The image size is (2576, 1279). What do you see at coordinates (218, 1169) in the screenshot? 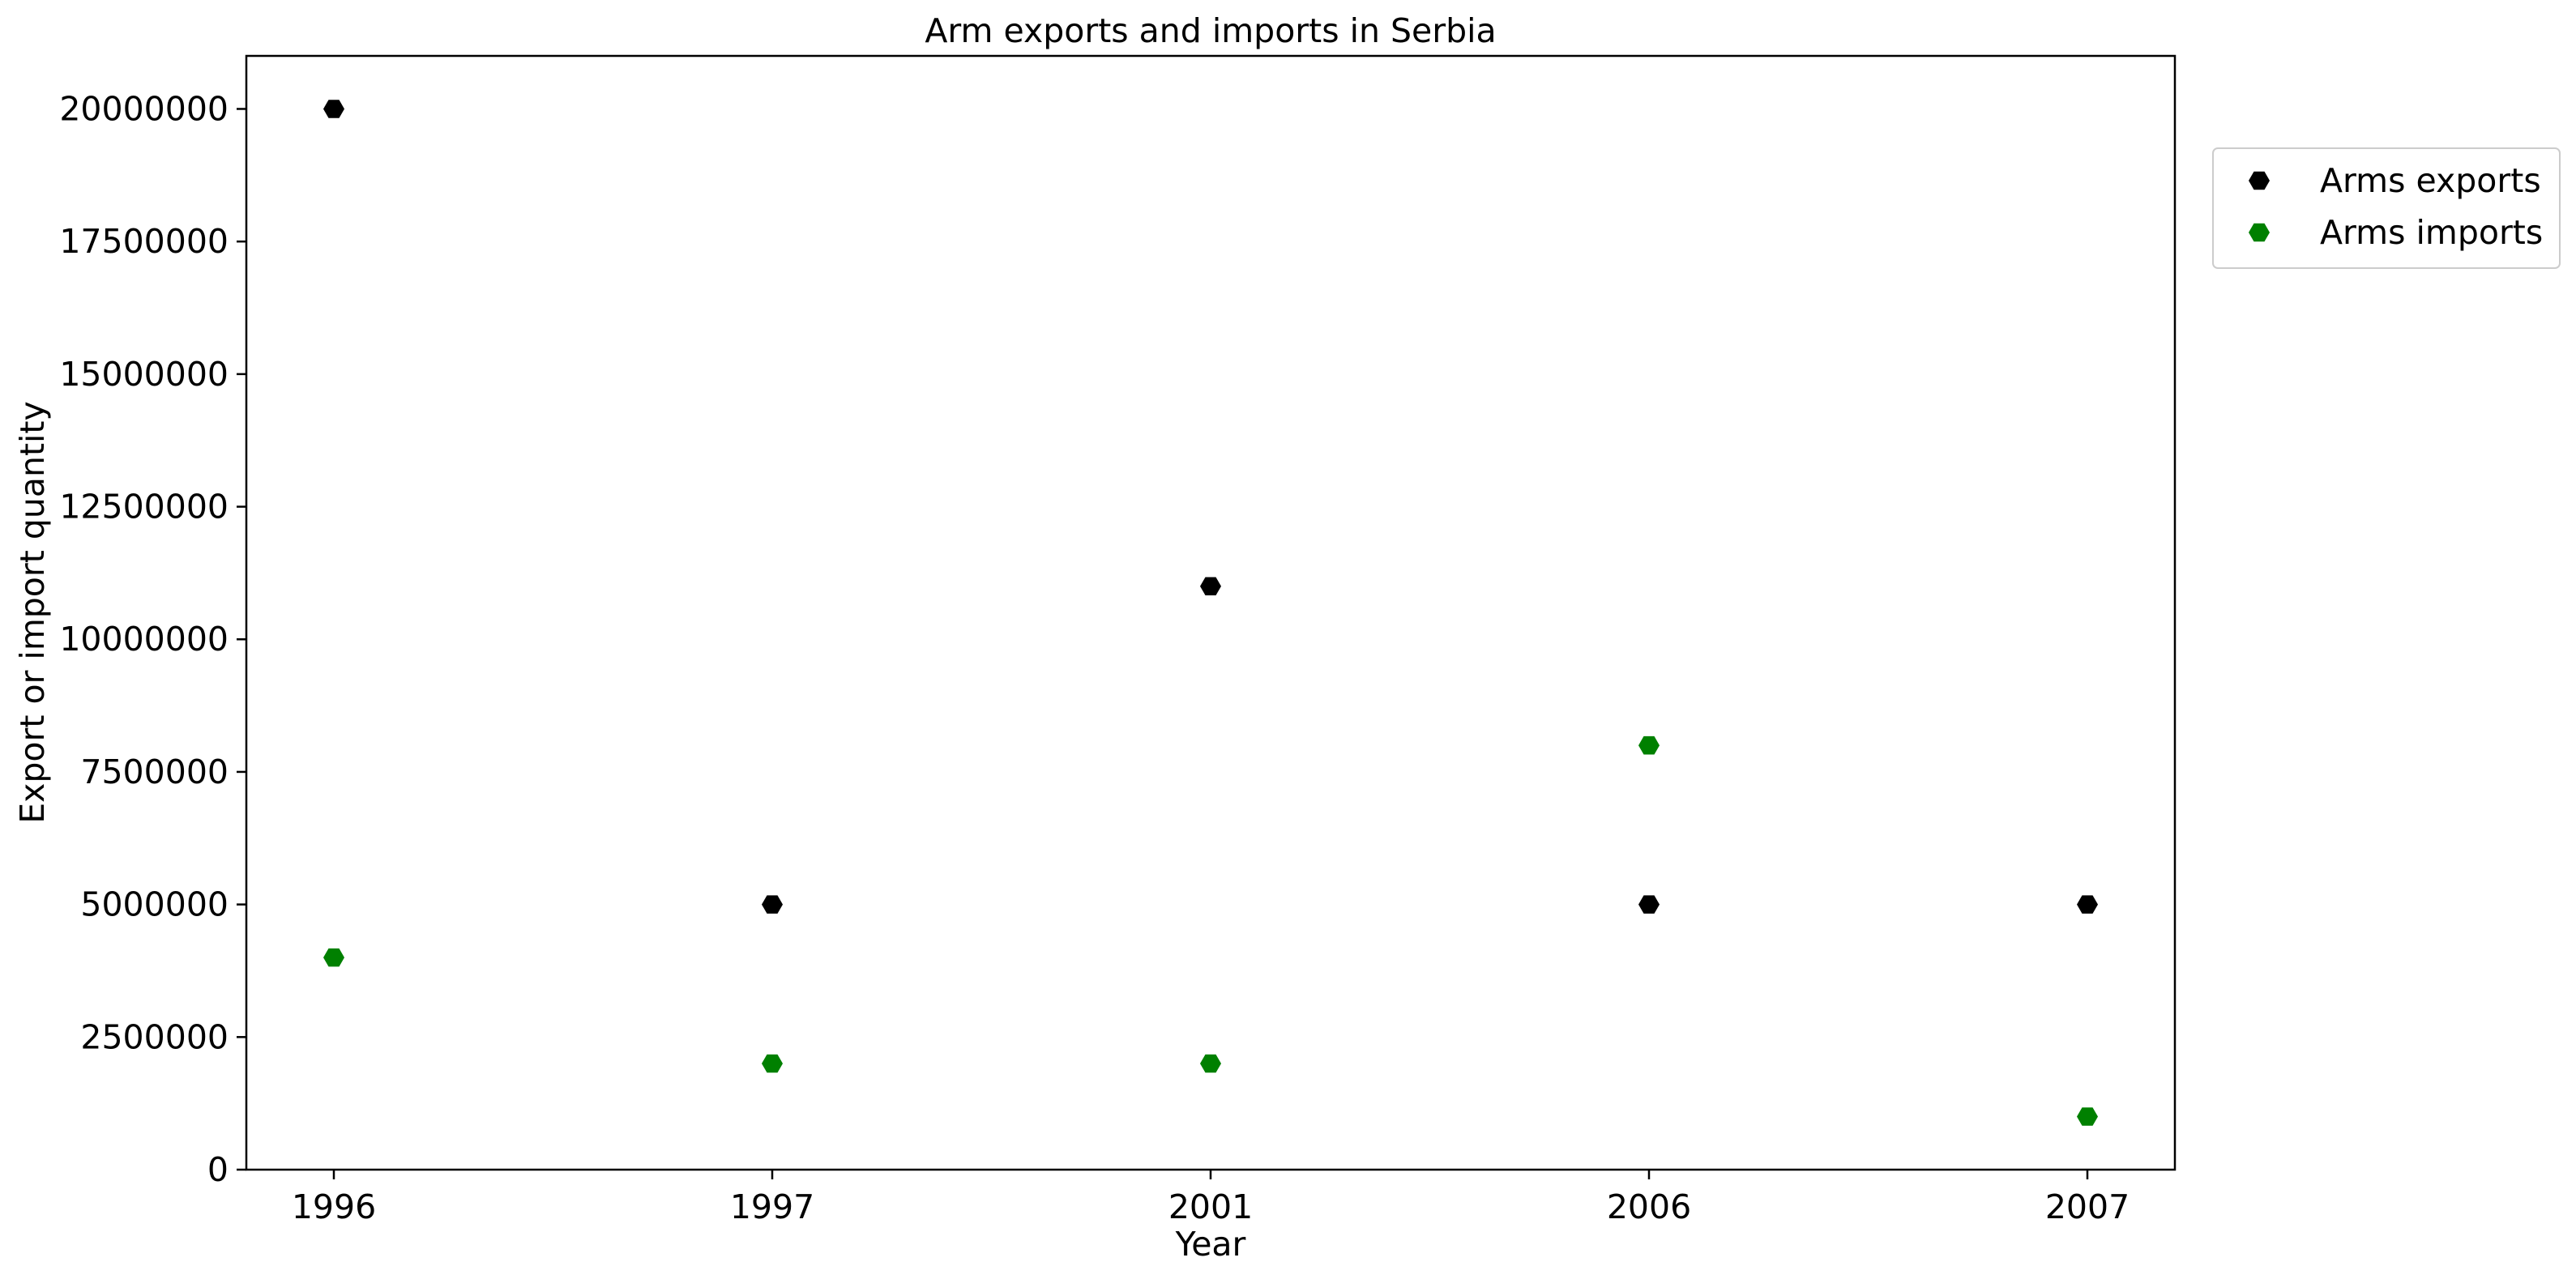
I see `y-tick-label: 0` at bounding box center [218, 1169].